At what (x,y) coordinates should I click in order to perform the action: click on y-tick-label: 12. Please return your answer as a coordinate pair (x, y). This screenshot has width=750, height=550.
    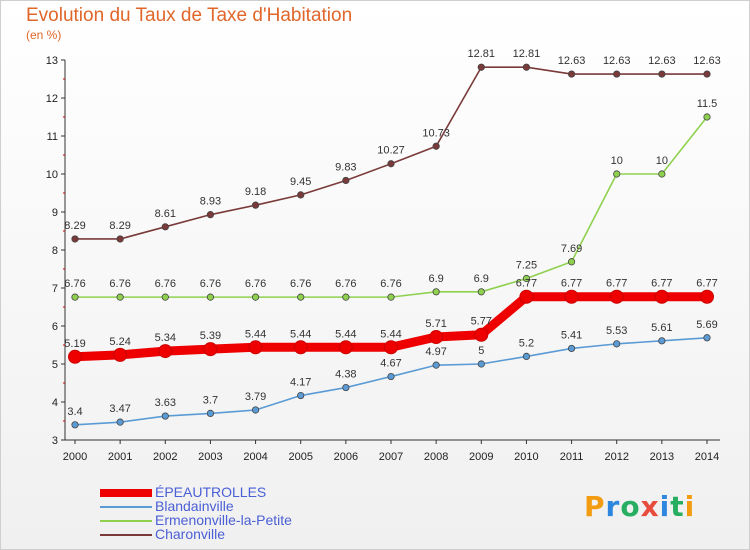
    Looking at the image, I should click on (52, 99).